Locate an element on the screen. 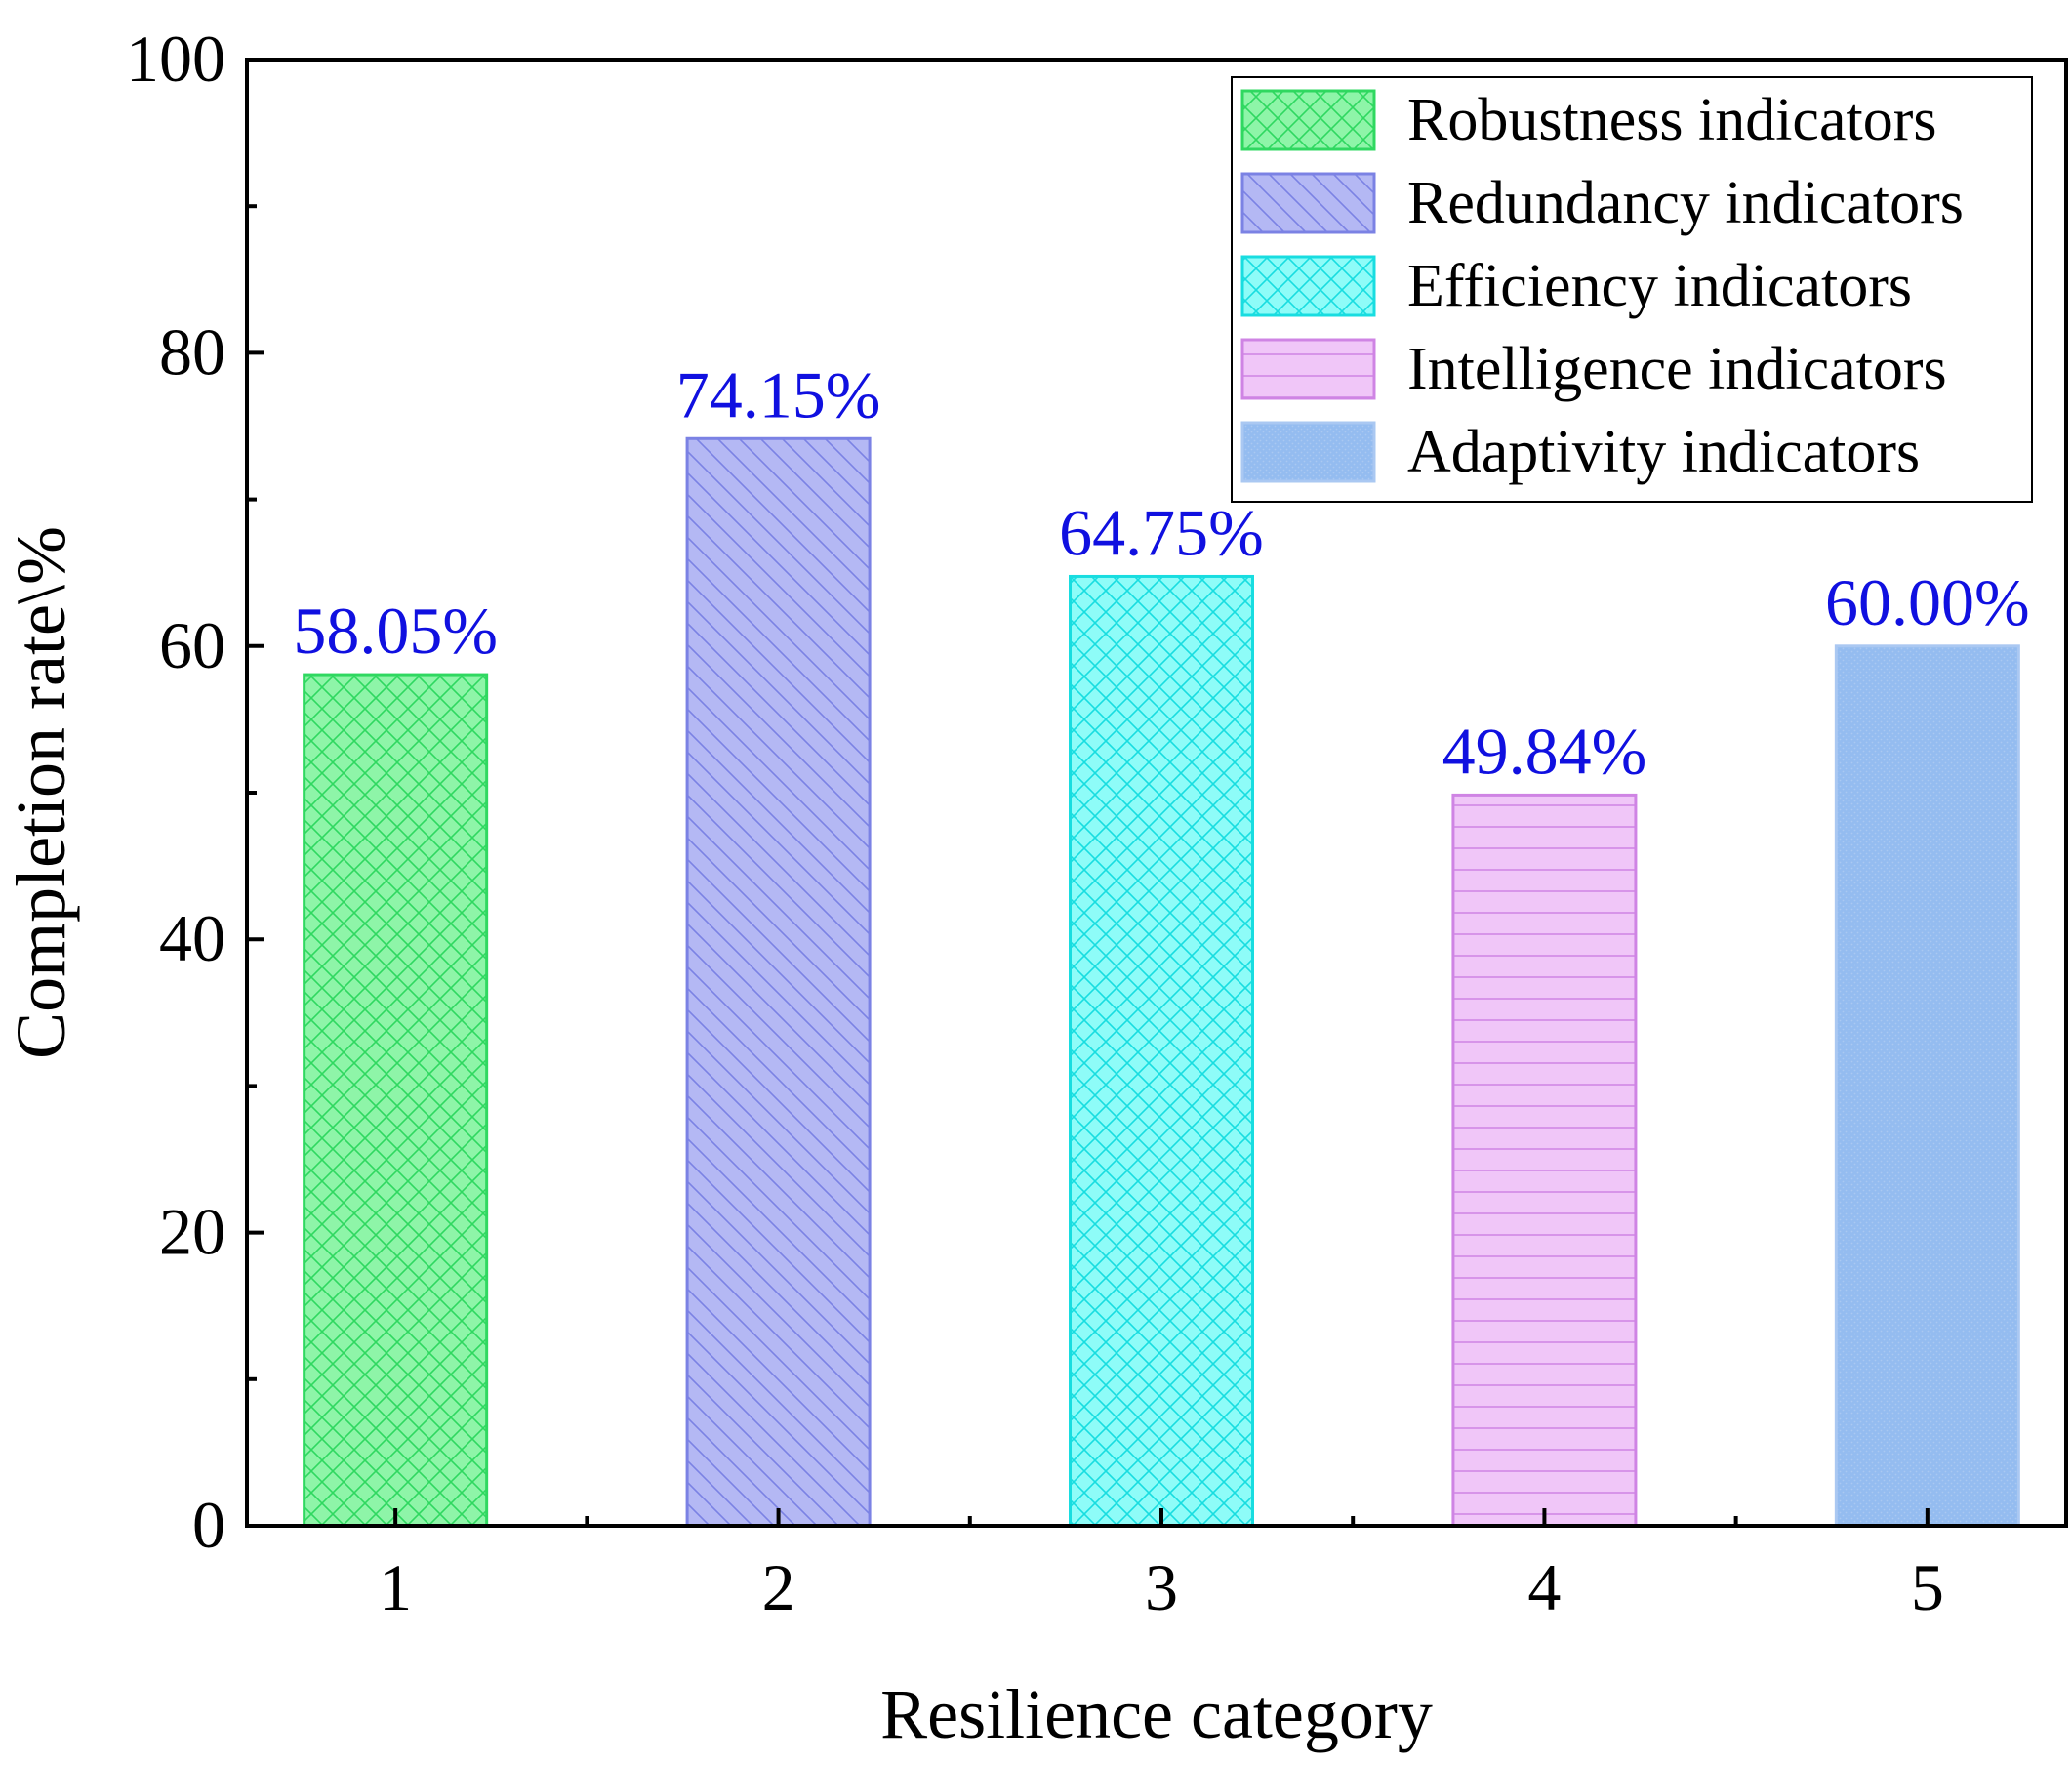 Image resolution: width=2072 pixels, height=1765 pixels. x-tick-label-3: 3 is located at coordinates (1161, 1587).